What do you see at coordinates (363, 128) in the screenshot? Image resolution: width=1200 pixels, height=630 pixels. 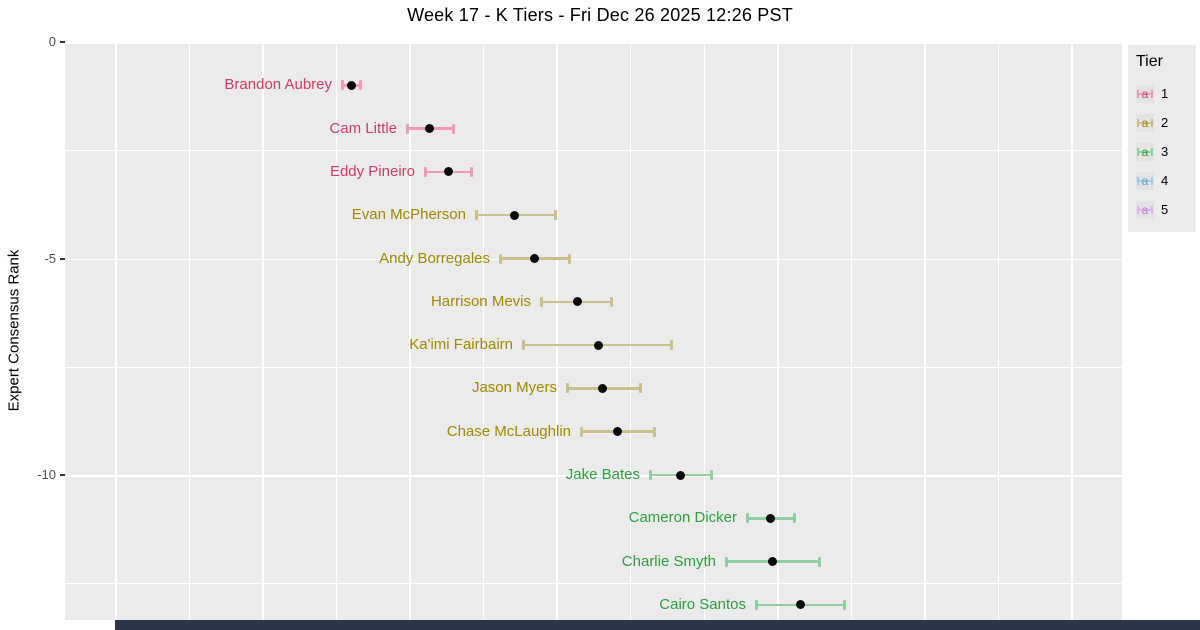 I see `player-label: Cam Little` at bounding box center [363, 128].